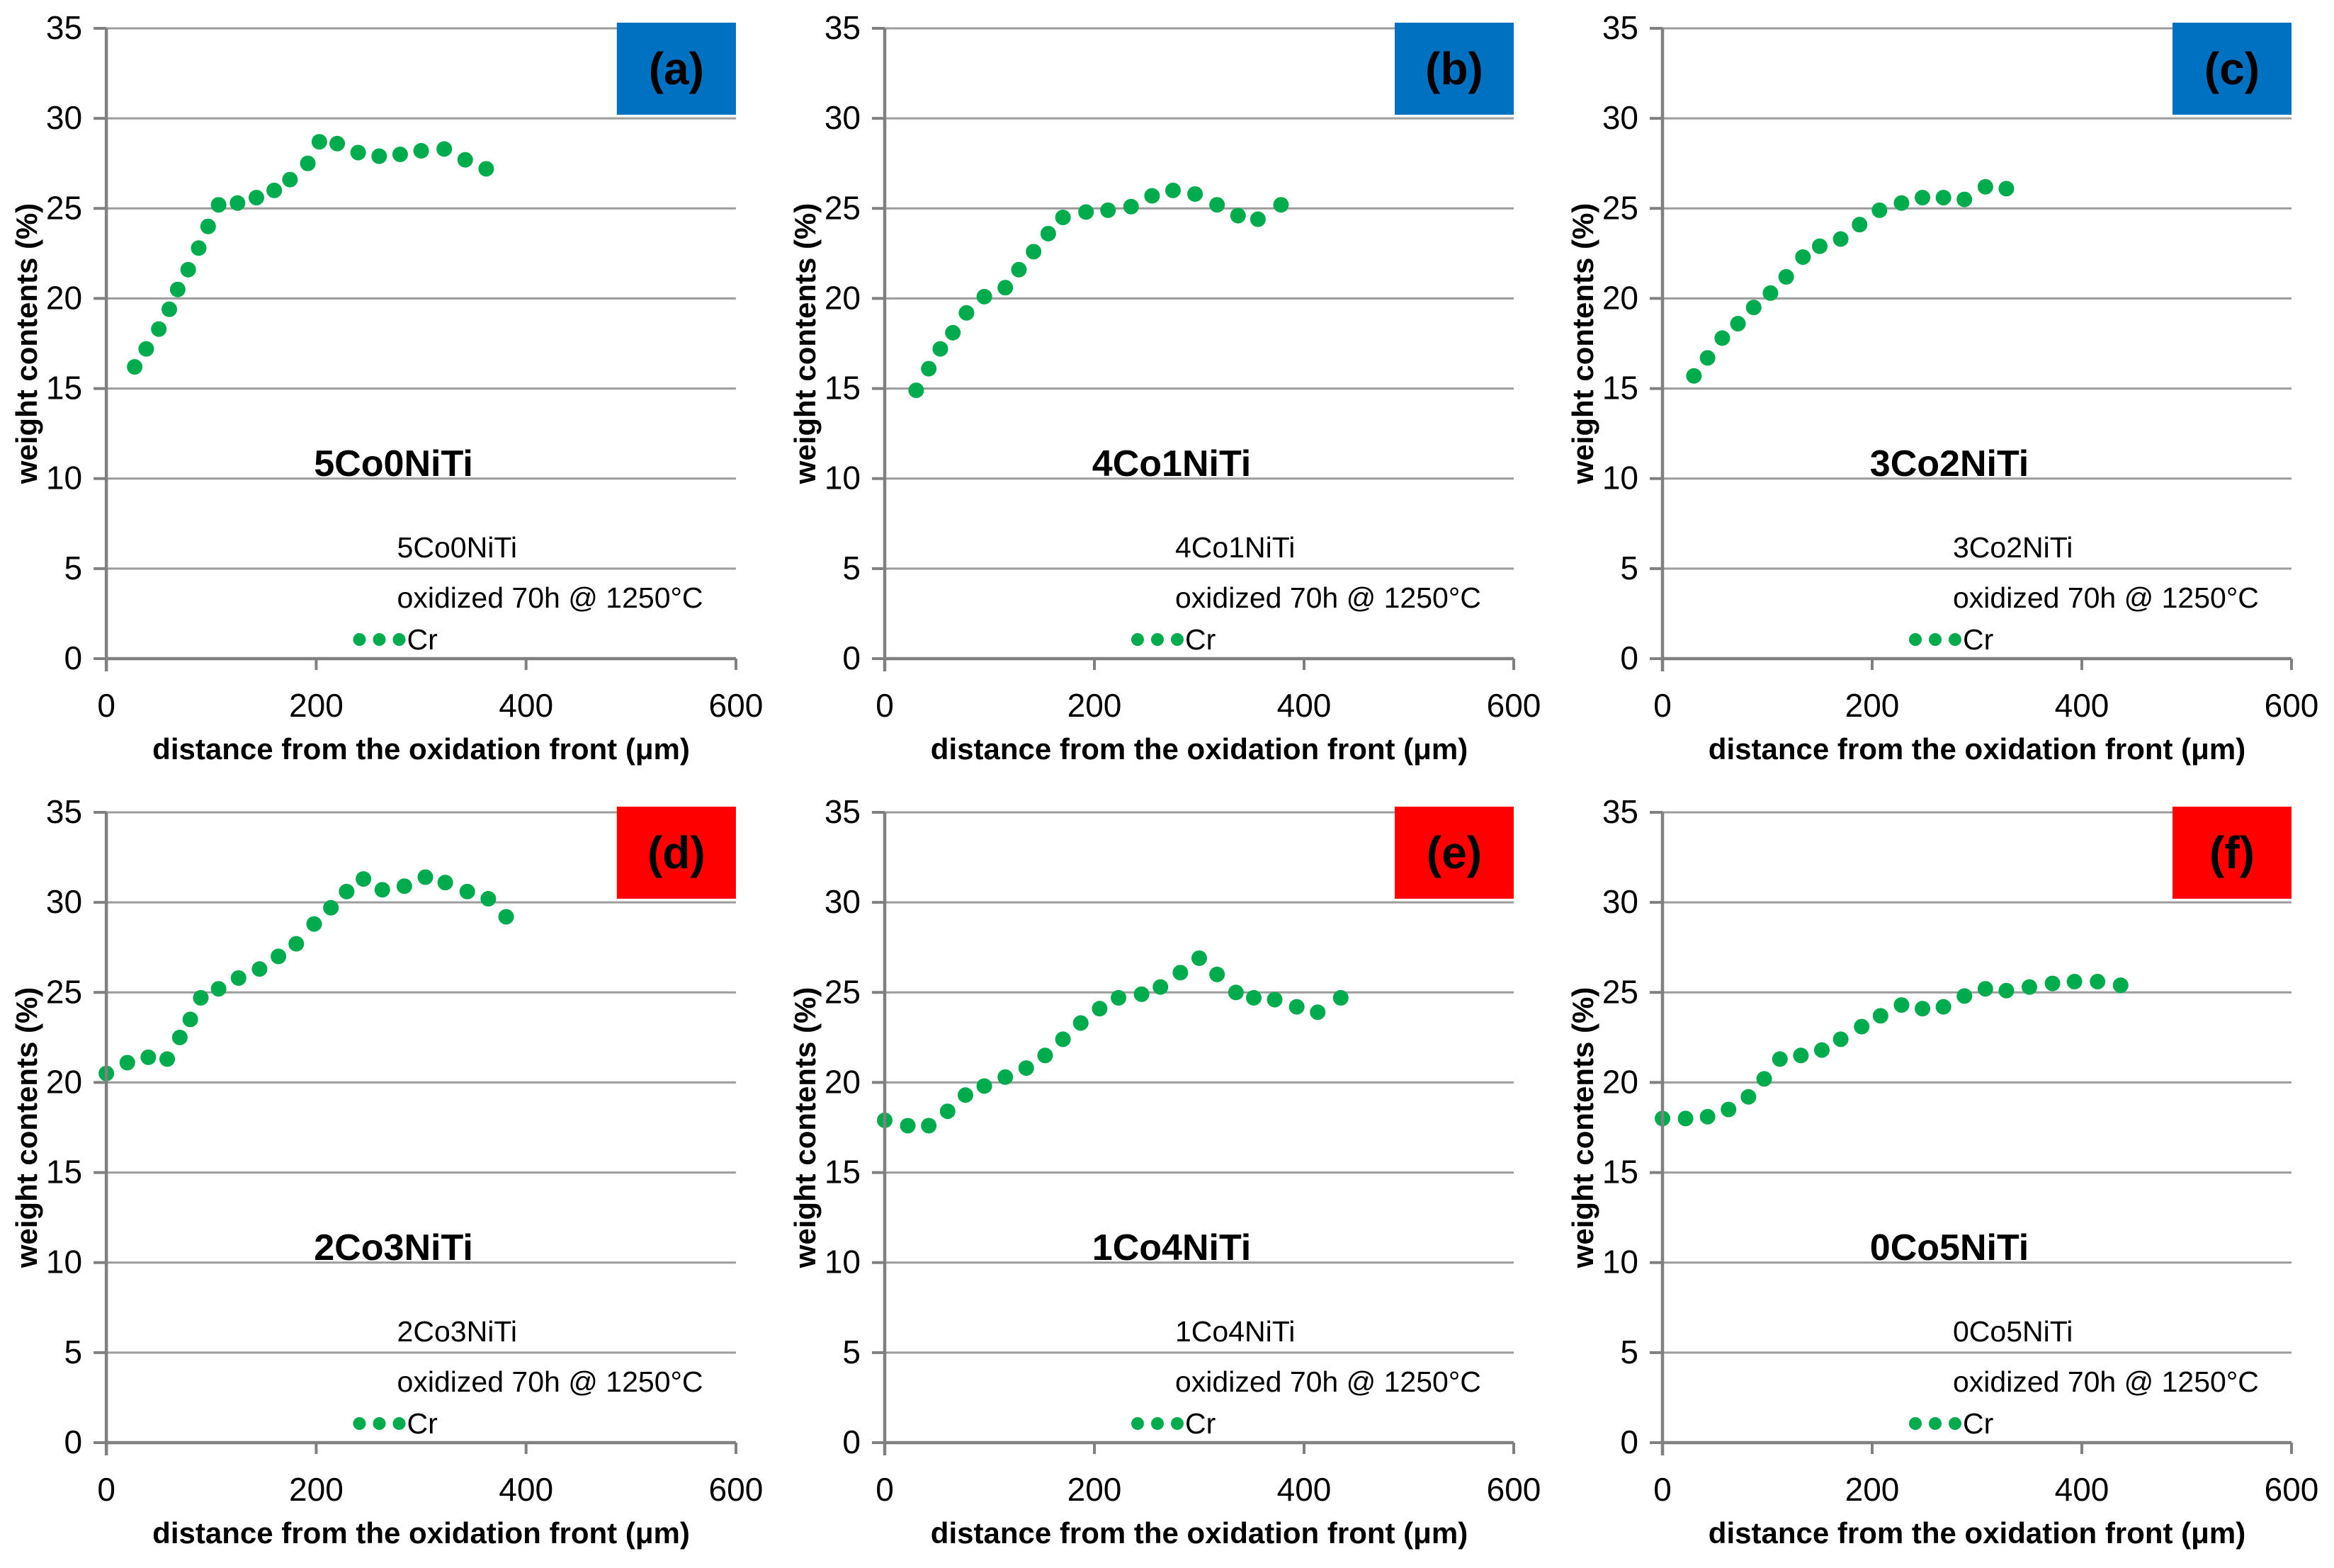  I want to click on panel-tag-label: (e), so click(1454, 852).